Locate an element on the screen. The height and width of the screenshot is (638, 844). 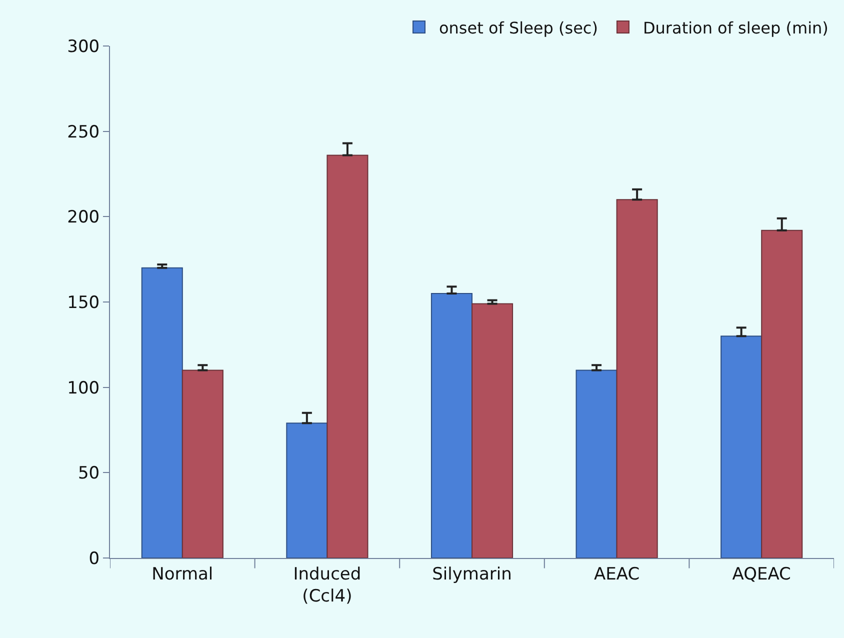
y-tick-label: 0 is located at coordinates (94, 558).